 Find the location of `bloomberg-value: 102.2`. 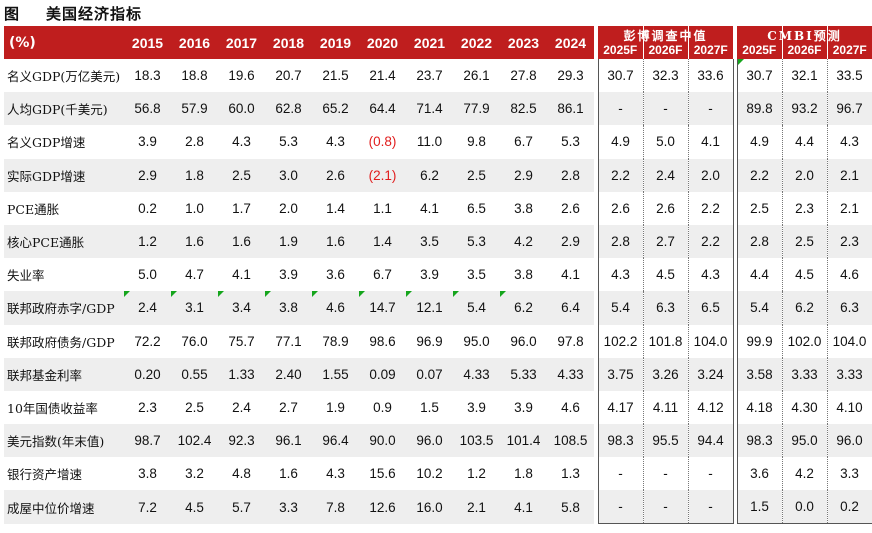

bloomberg-value: 102.2 is located at coordinates (620, 341).